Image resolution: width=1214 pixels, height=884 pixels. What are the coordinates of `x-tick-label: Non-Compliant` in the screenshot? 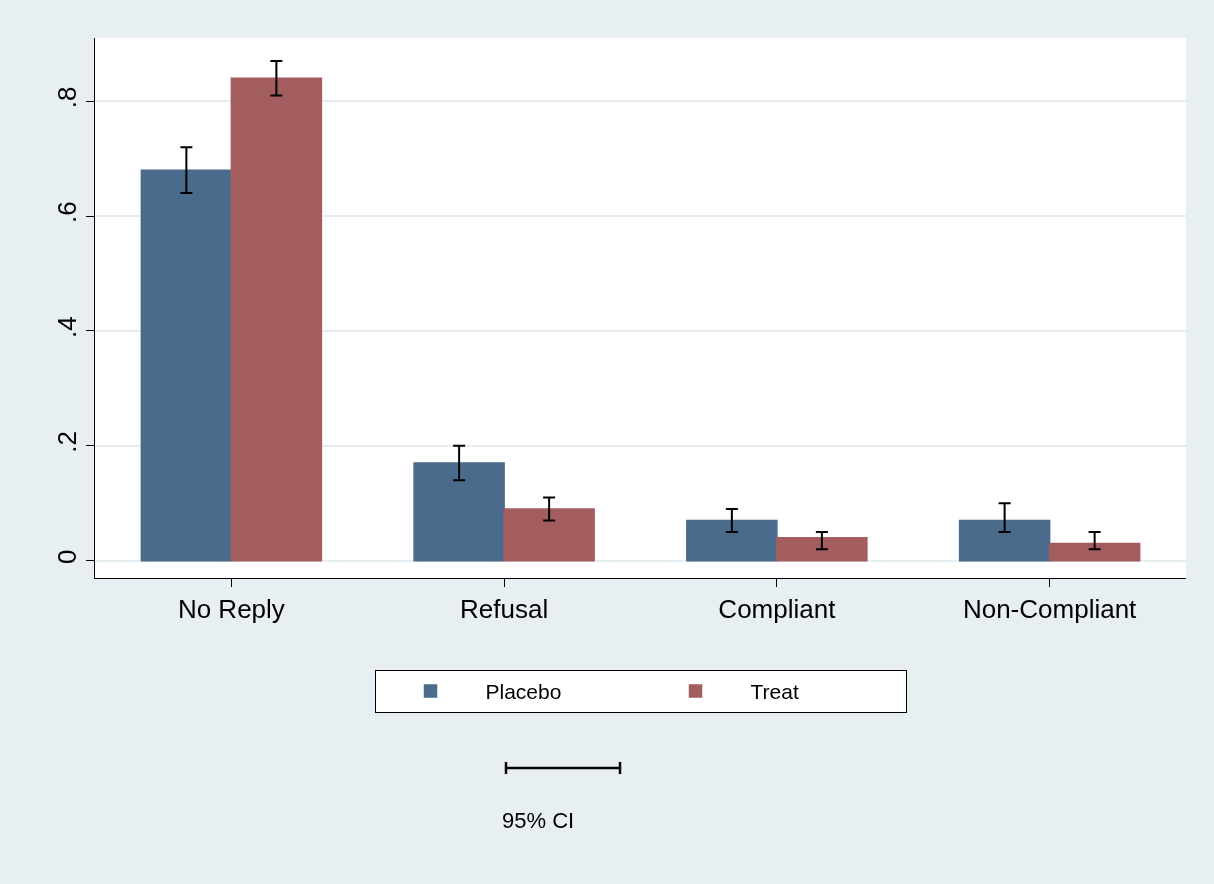 It's located at (1050, 609).